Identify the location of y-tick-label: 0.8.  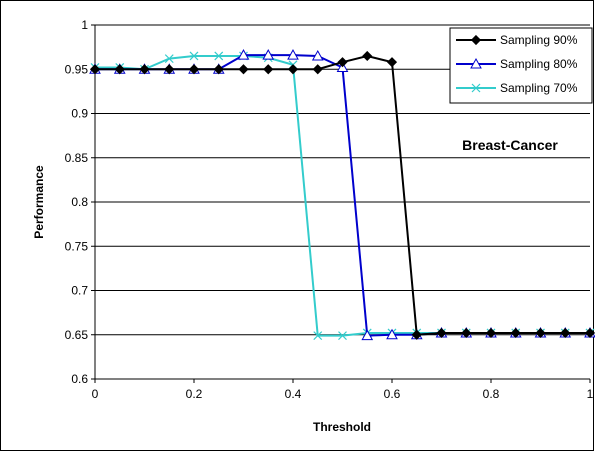
(79, 202).